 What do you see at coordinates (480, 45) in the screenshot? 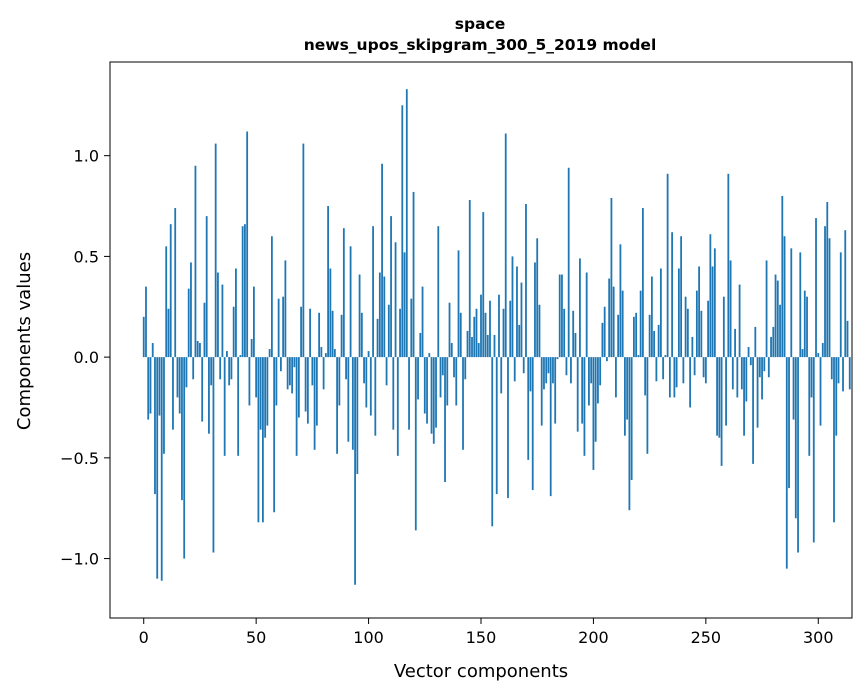
I see `chart-subtitle: news_upos_skipgram_300_5_2019 model` at bounding box center [480, 45].